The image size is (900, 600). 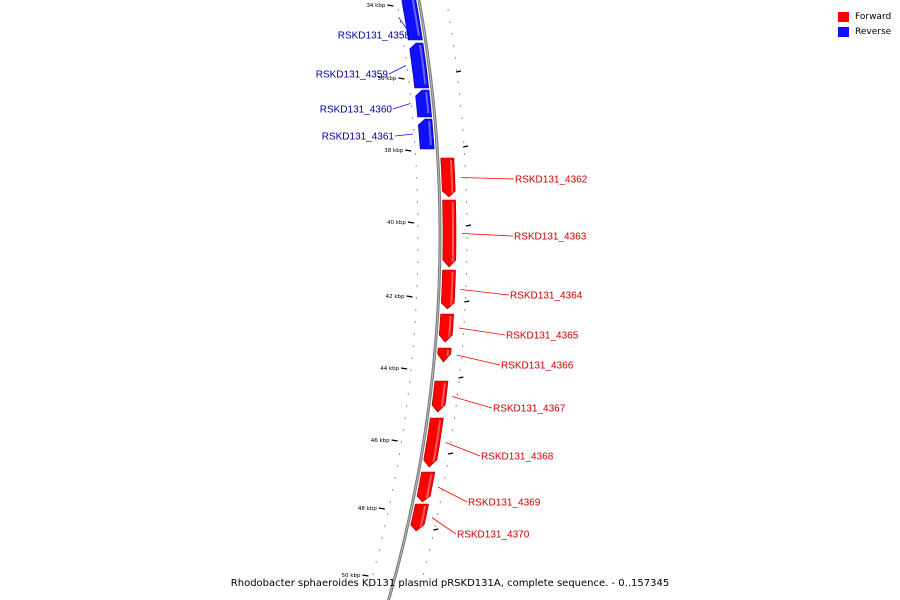 I want to click on tick-label: 40 kbp, so click(x=396, y=223).